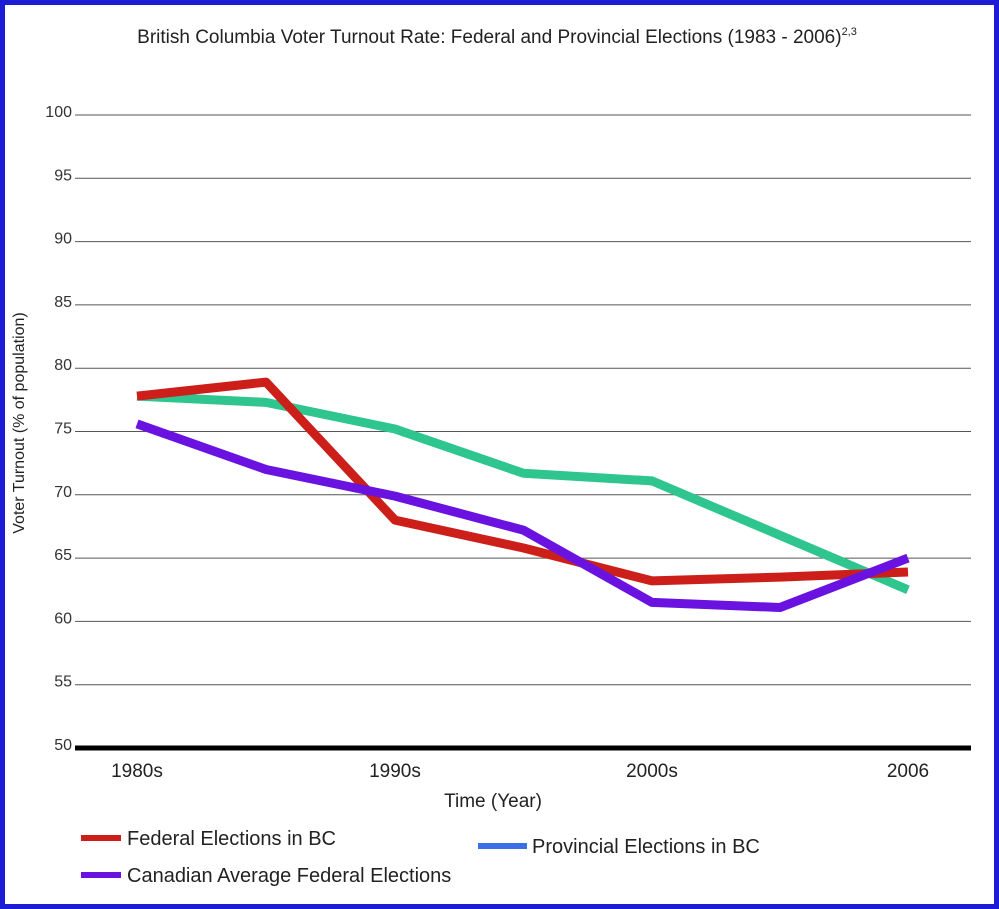 This screenshot has width=999, height=909. Describe the element at coordinates (63, 429) in the screenshot. I see `y-tick-label-75: 75` at that location.